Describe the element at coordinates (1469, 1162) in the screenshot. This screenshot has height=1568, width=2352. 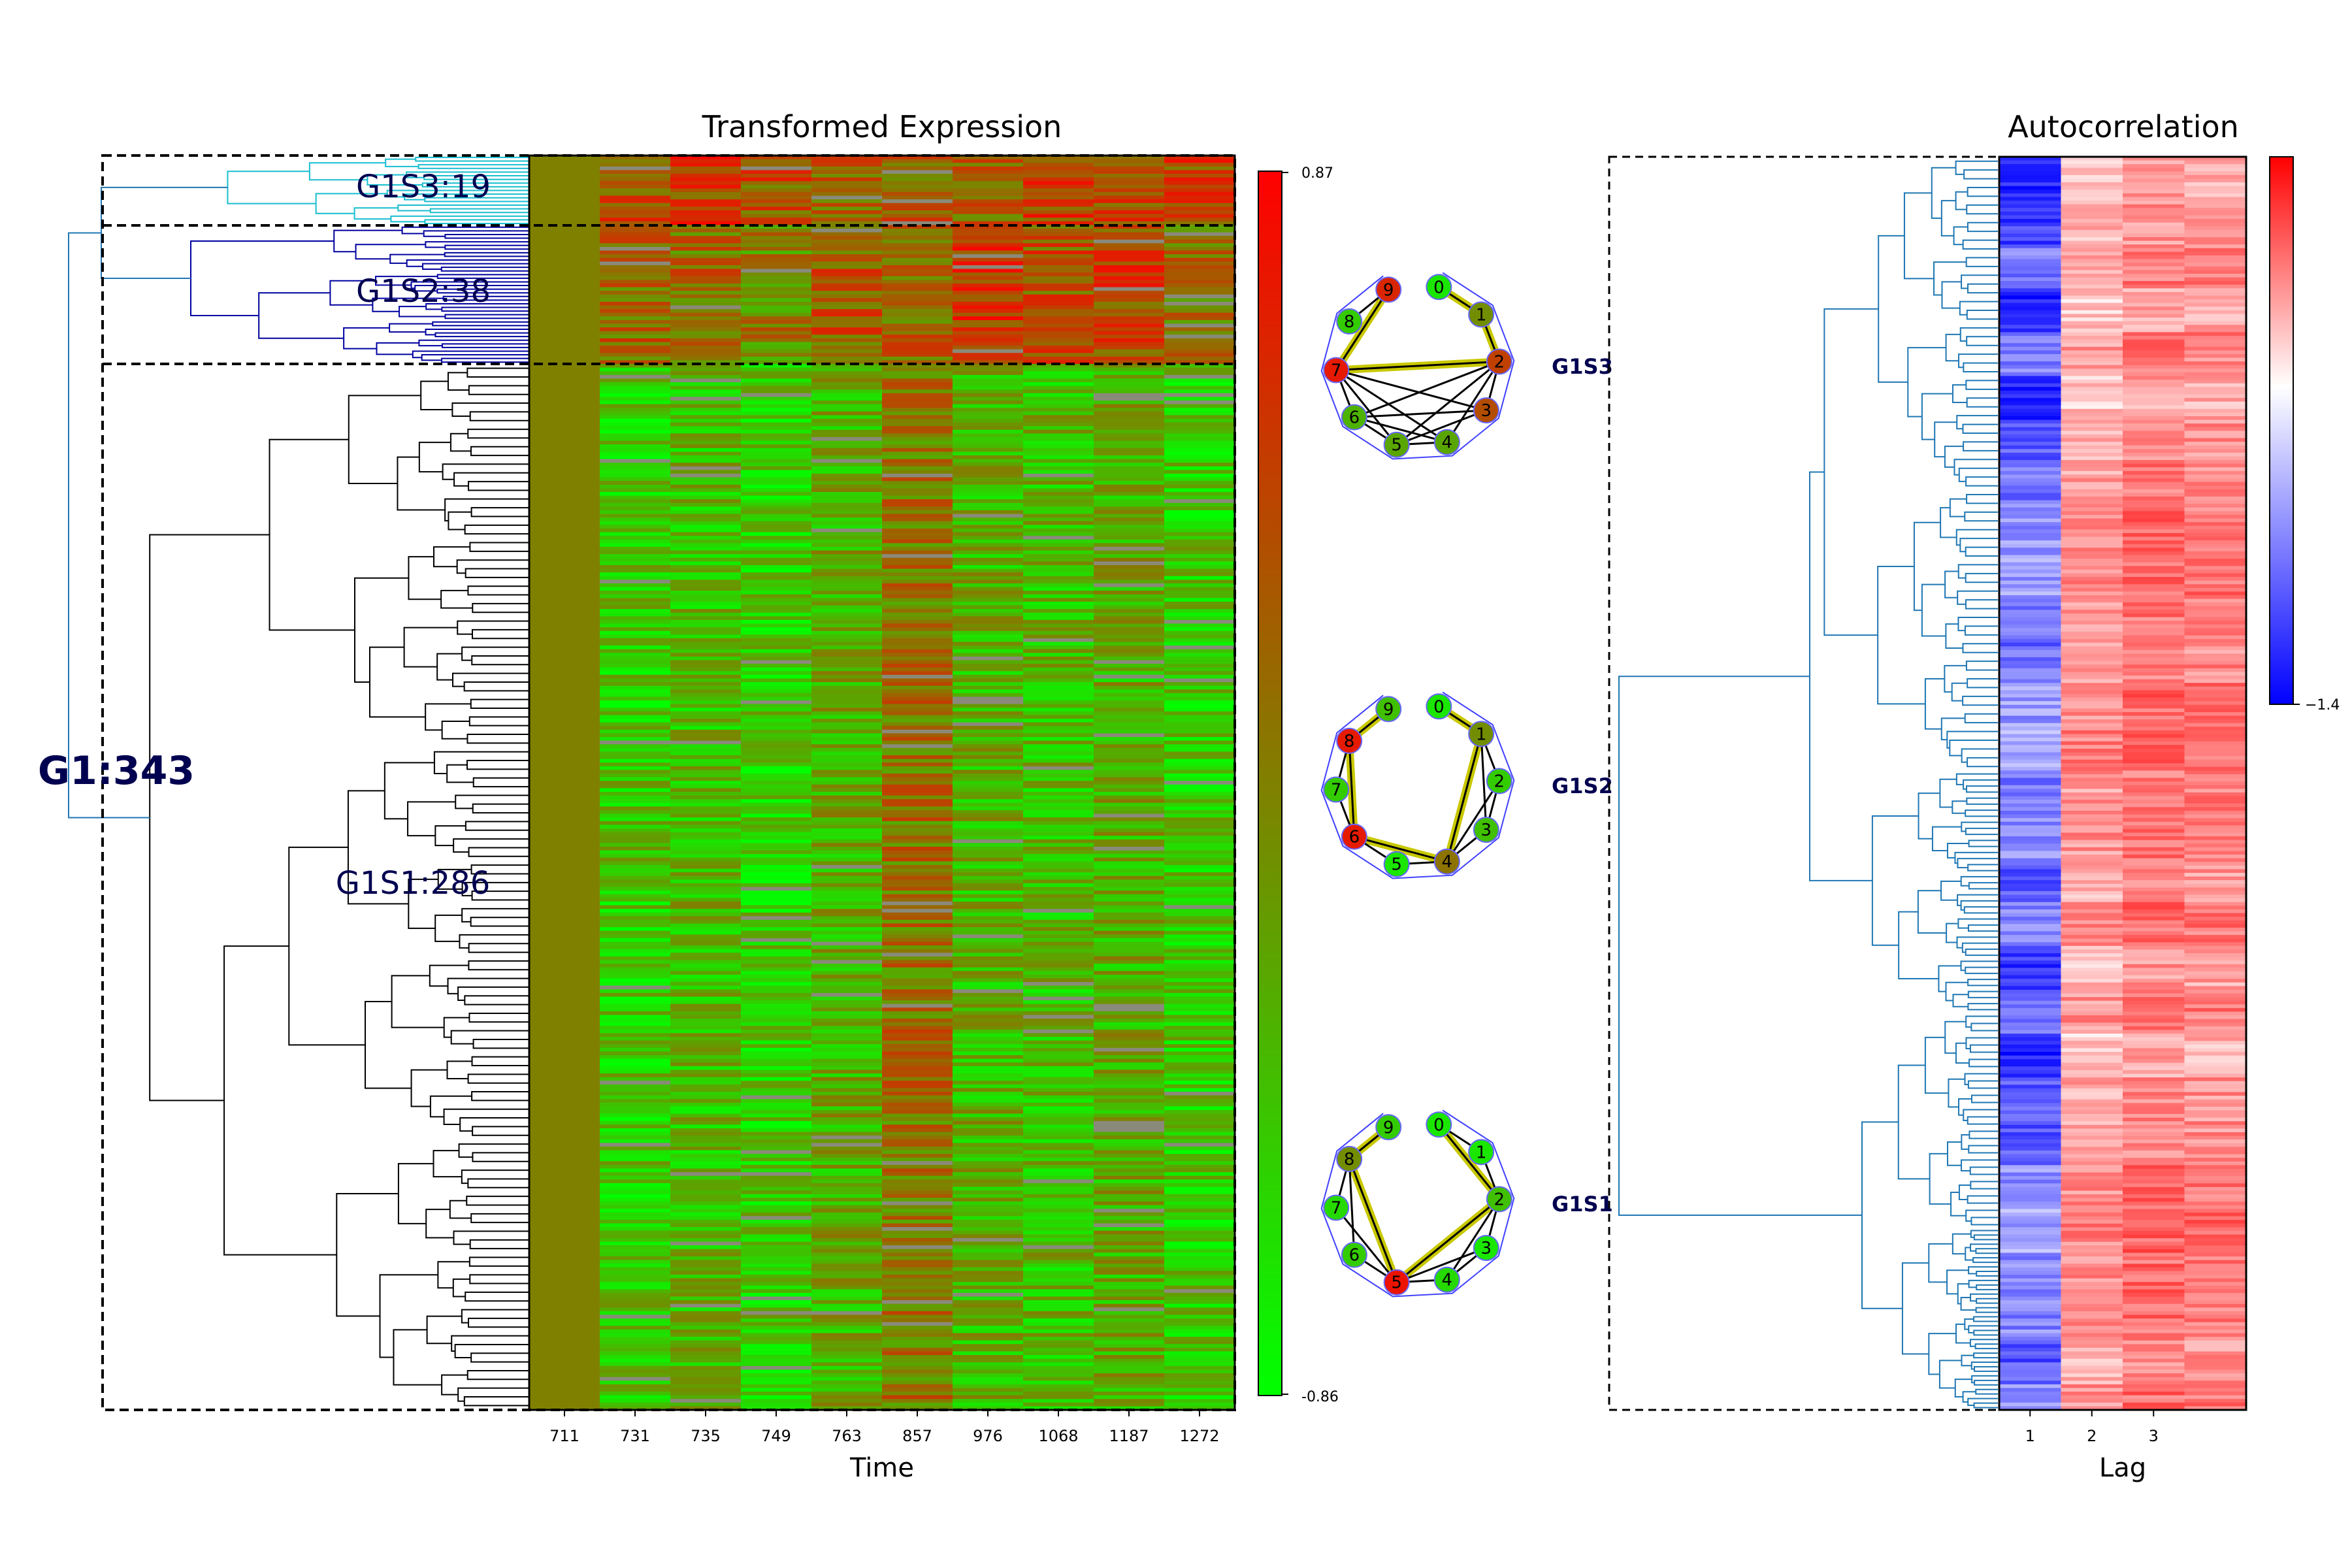
I see `network-edge` at that location.